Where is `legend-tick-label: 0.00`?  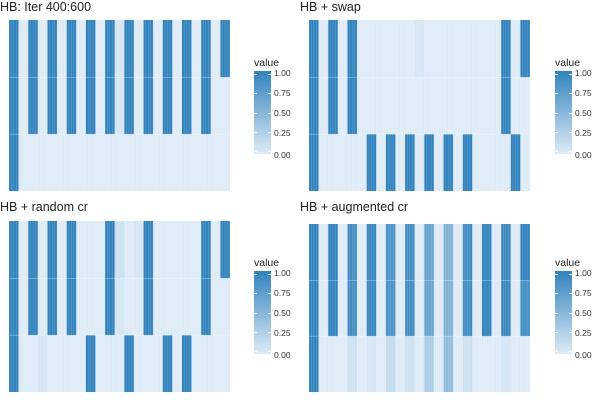 legend-tick-label: 0.00 is located at coordinates (282, 355).